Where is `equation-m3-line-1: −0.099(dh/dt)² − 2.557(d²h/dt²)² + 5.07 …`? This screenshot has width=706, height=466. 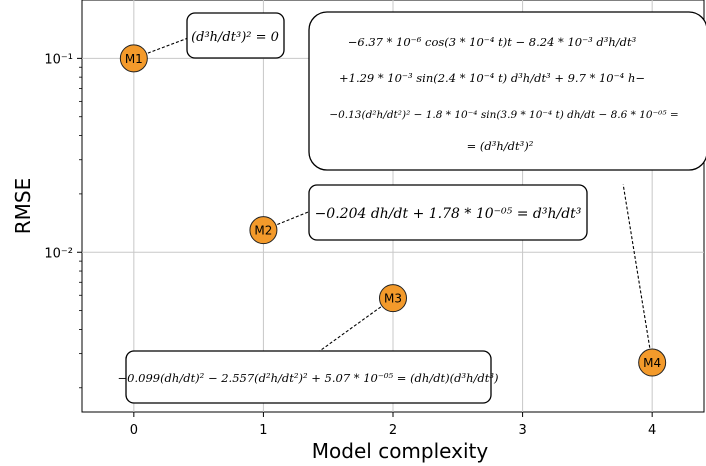 equation-m3-line-1: −0.099(dh/dt)² − 2.557(d²h/dt²)² + 5.07 … is located at coordinates (308, 378).